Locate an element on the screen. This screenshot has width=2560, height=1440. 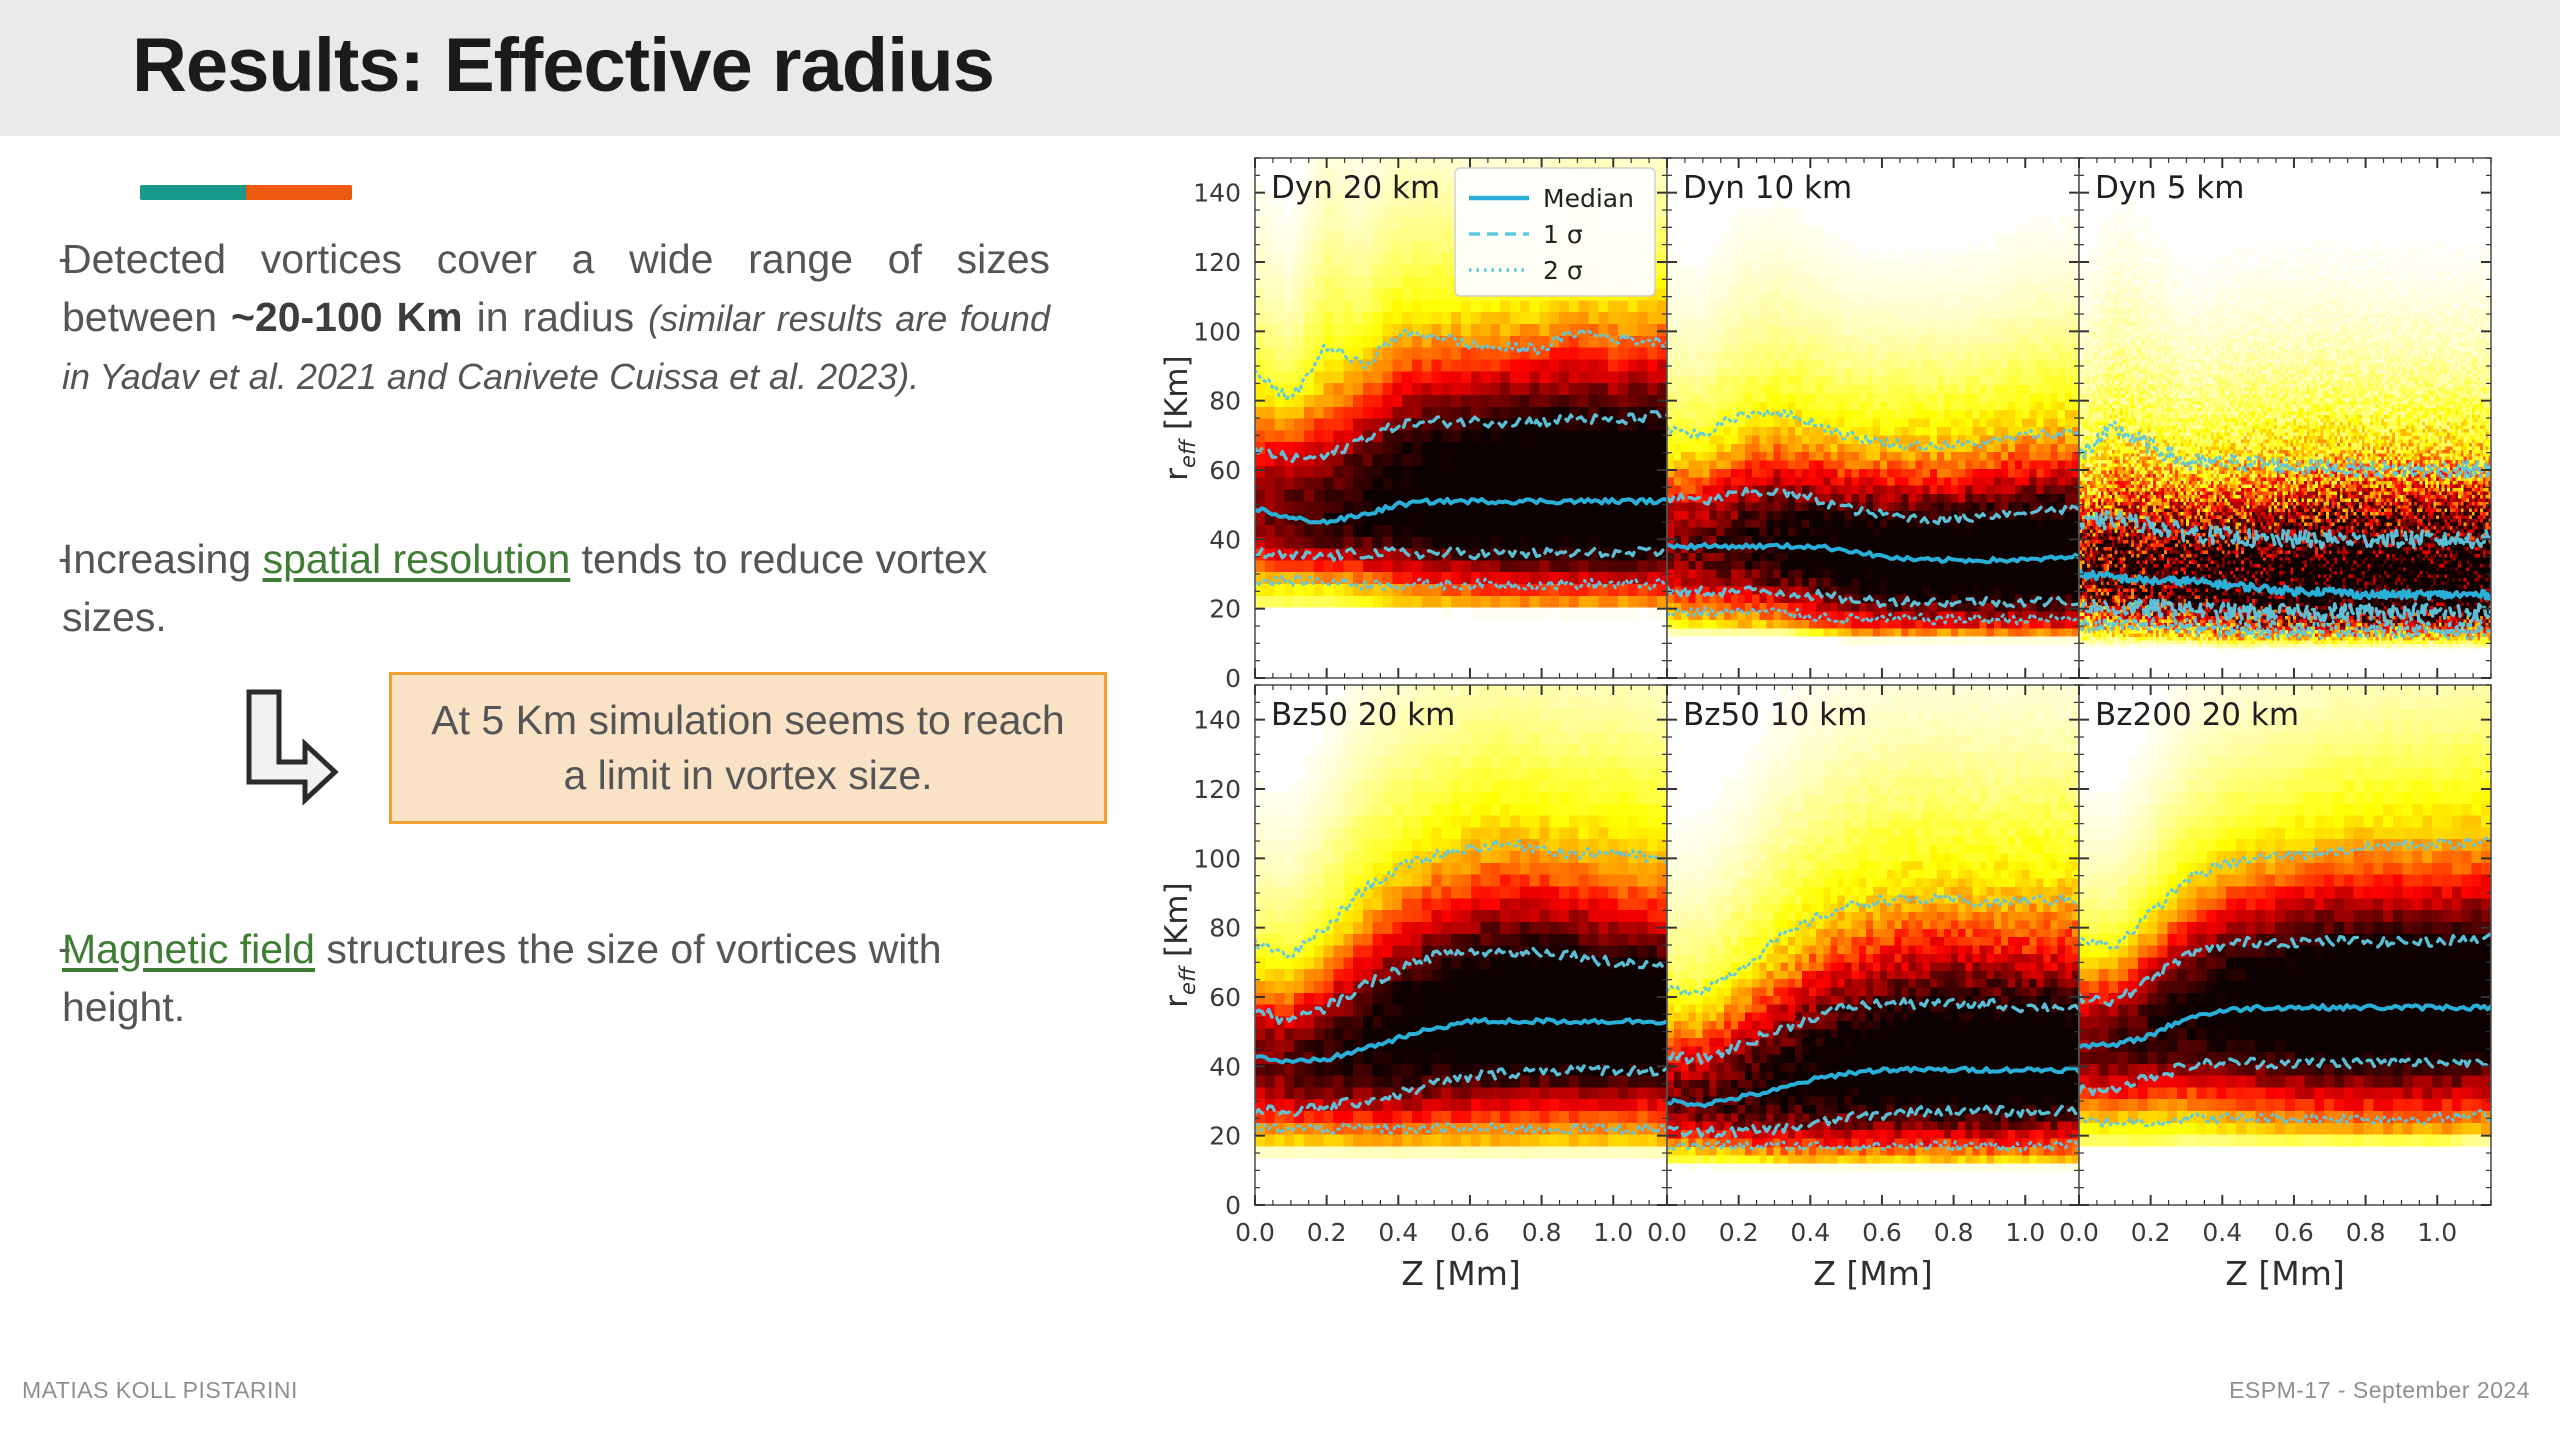
panel-title: Bz50 20 km is located at coordinates (1363, 715).